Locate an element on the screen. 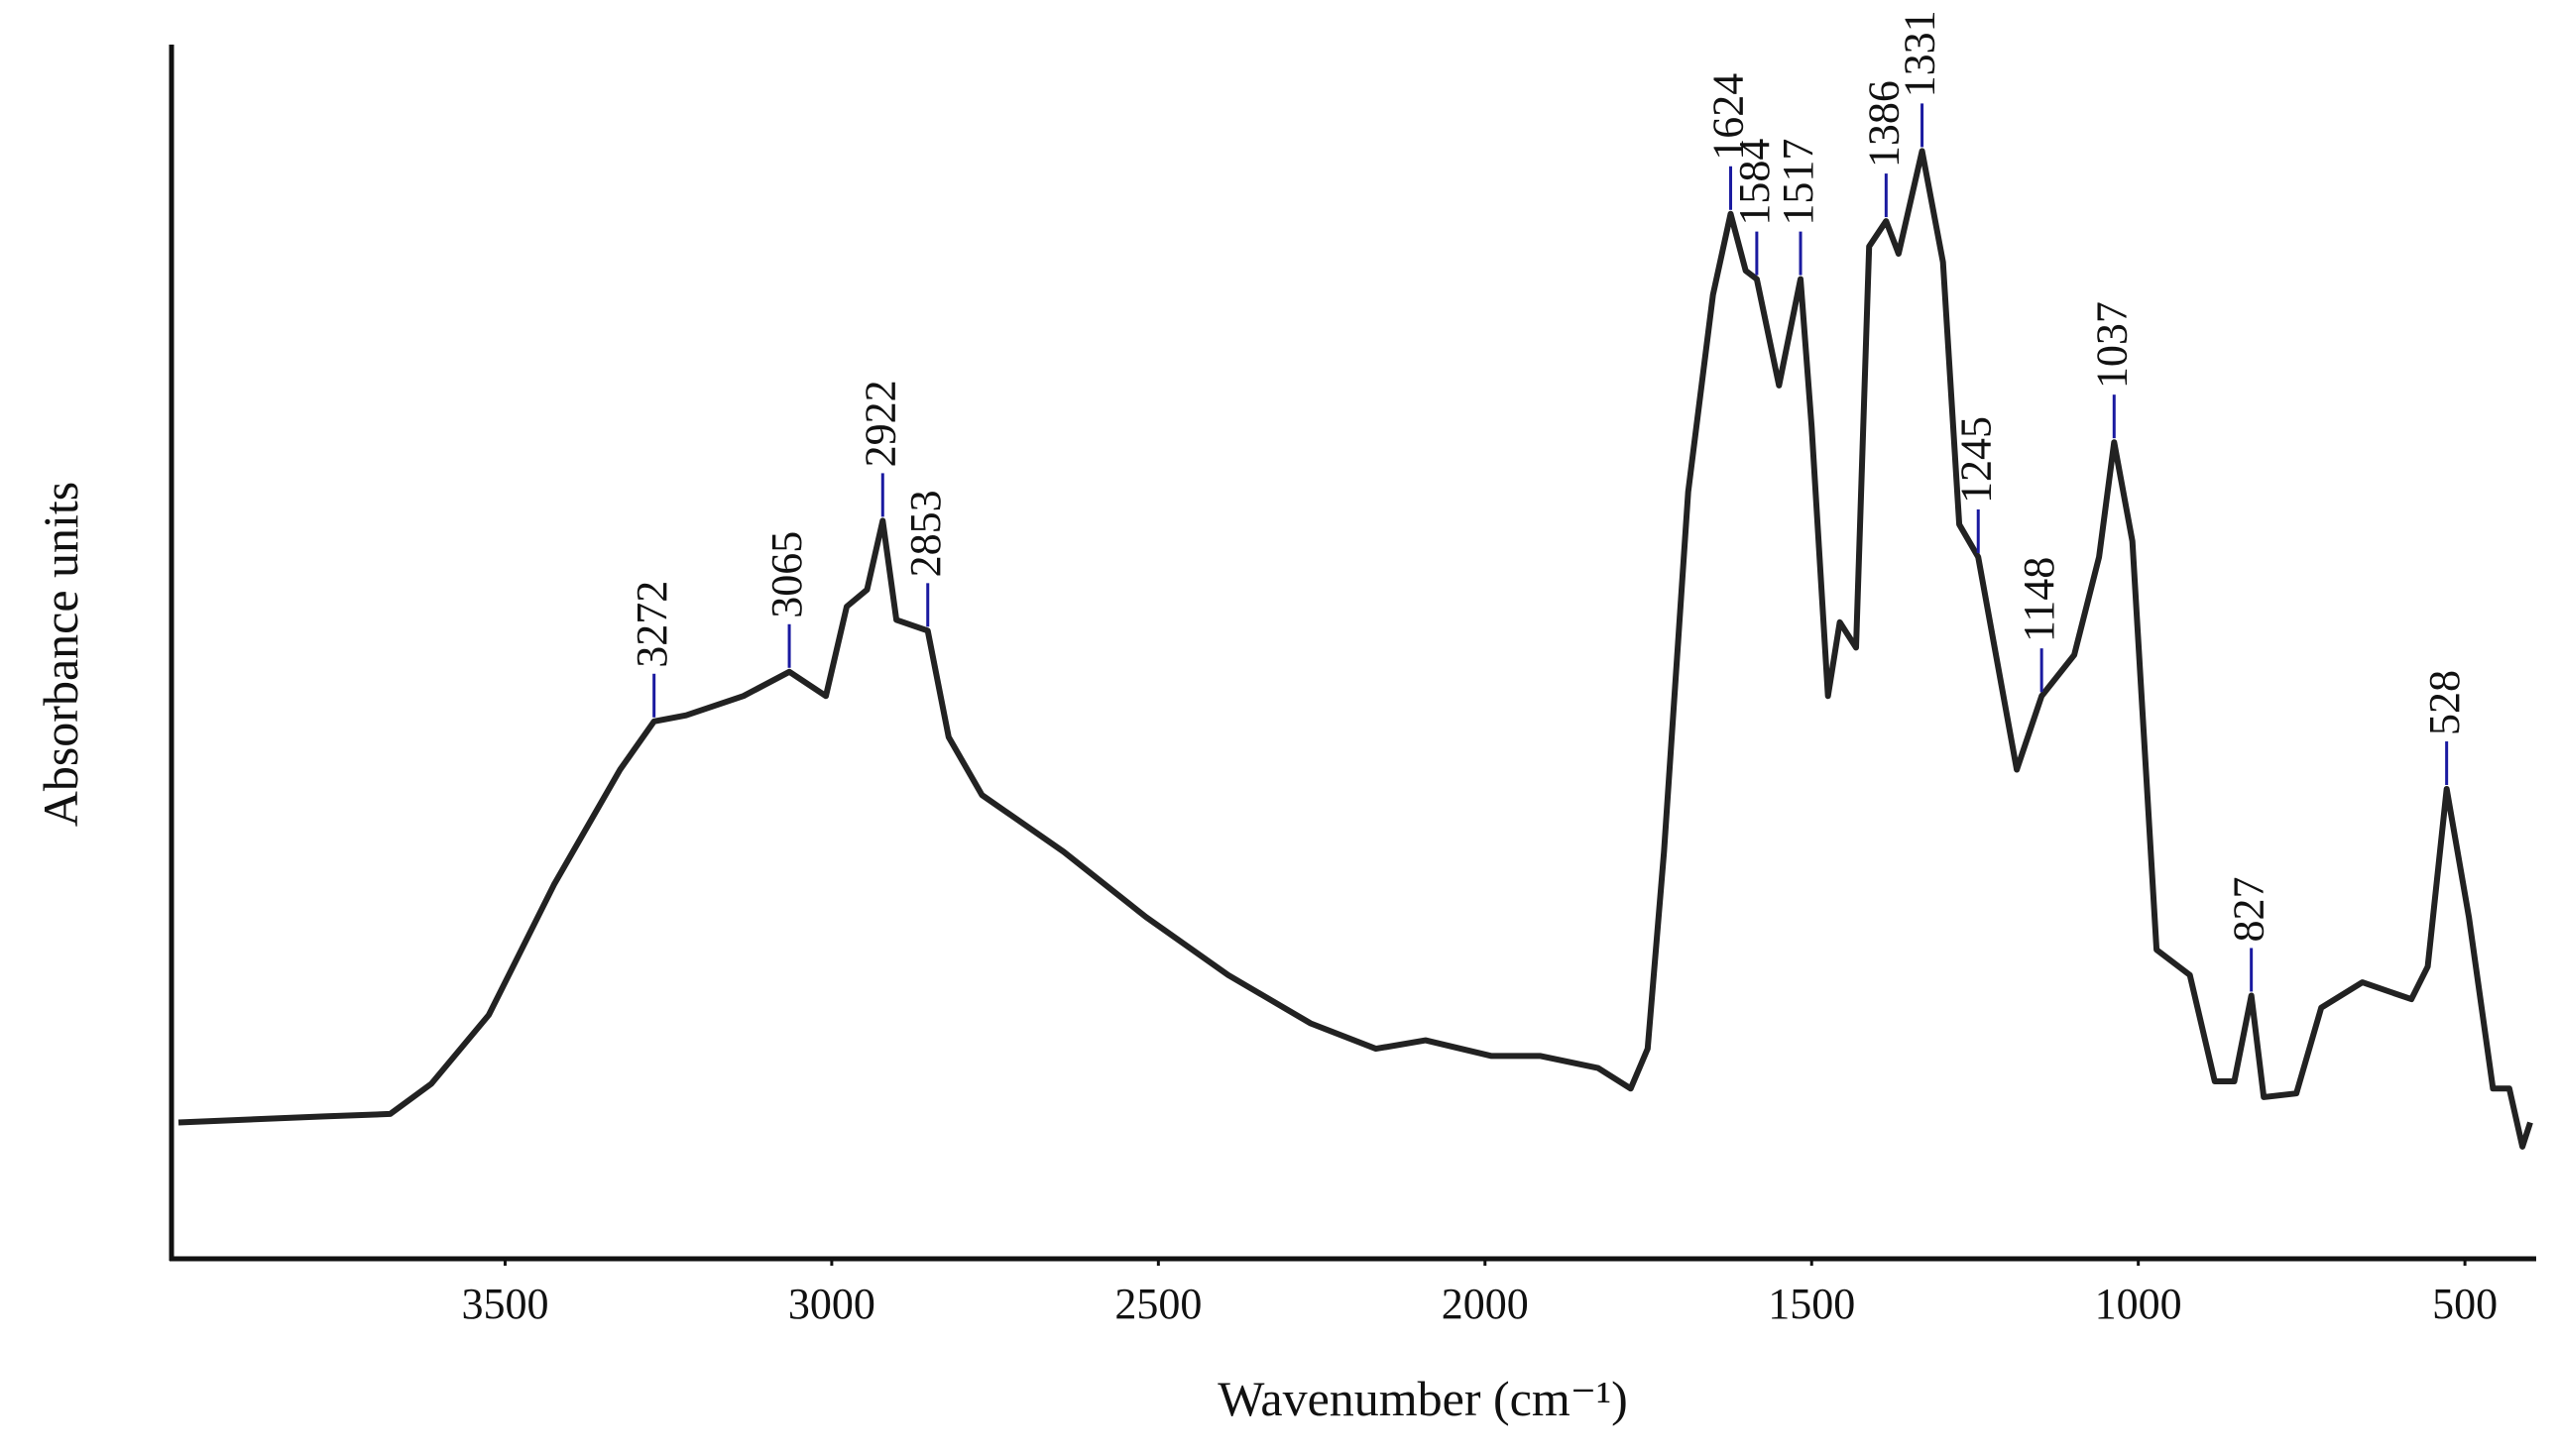 The height and width of the screenshot is (1456, 2559). peak-label: 2853 is located at coordinates (926, 533).